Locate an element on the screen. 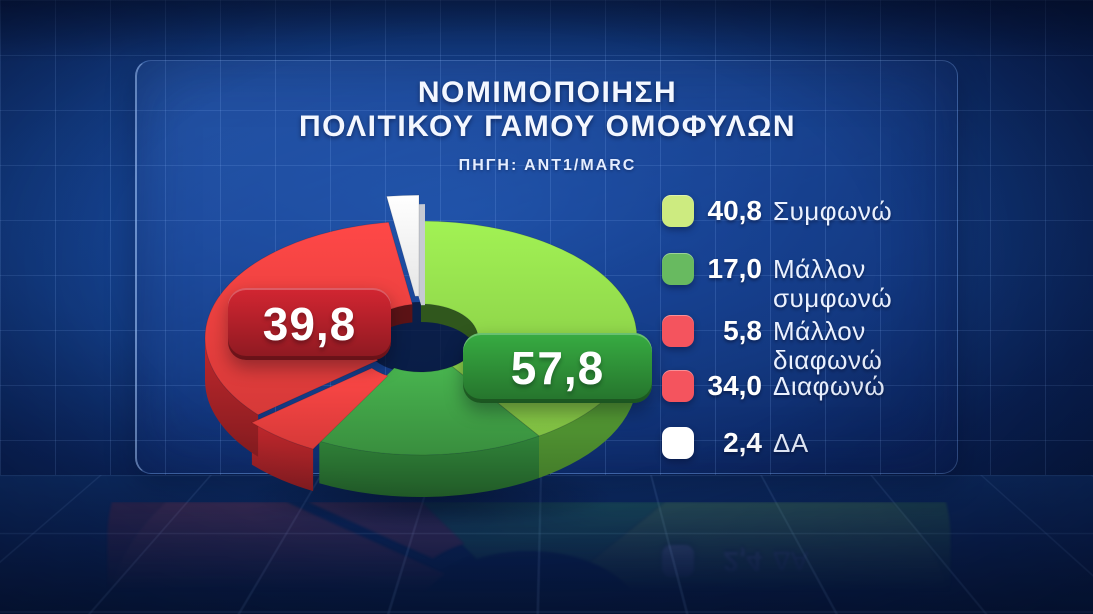  chart-source: ΠΗΓΗ: ΑΝΤ1/MARC is located at coordinates (547, 165).